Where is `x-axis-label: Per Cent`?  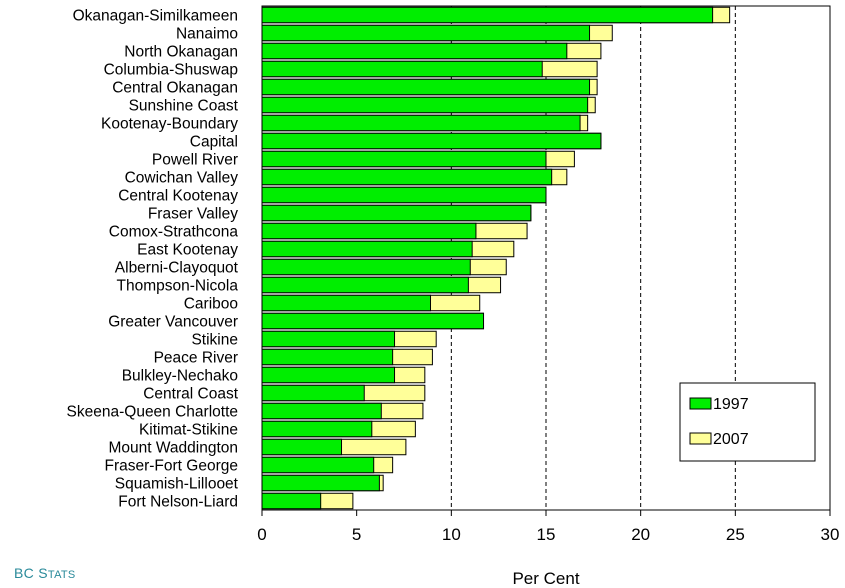 x-axis-label: Per Cent is located at coordinates (545, 578).